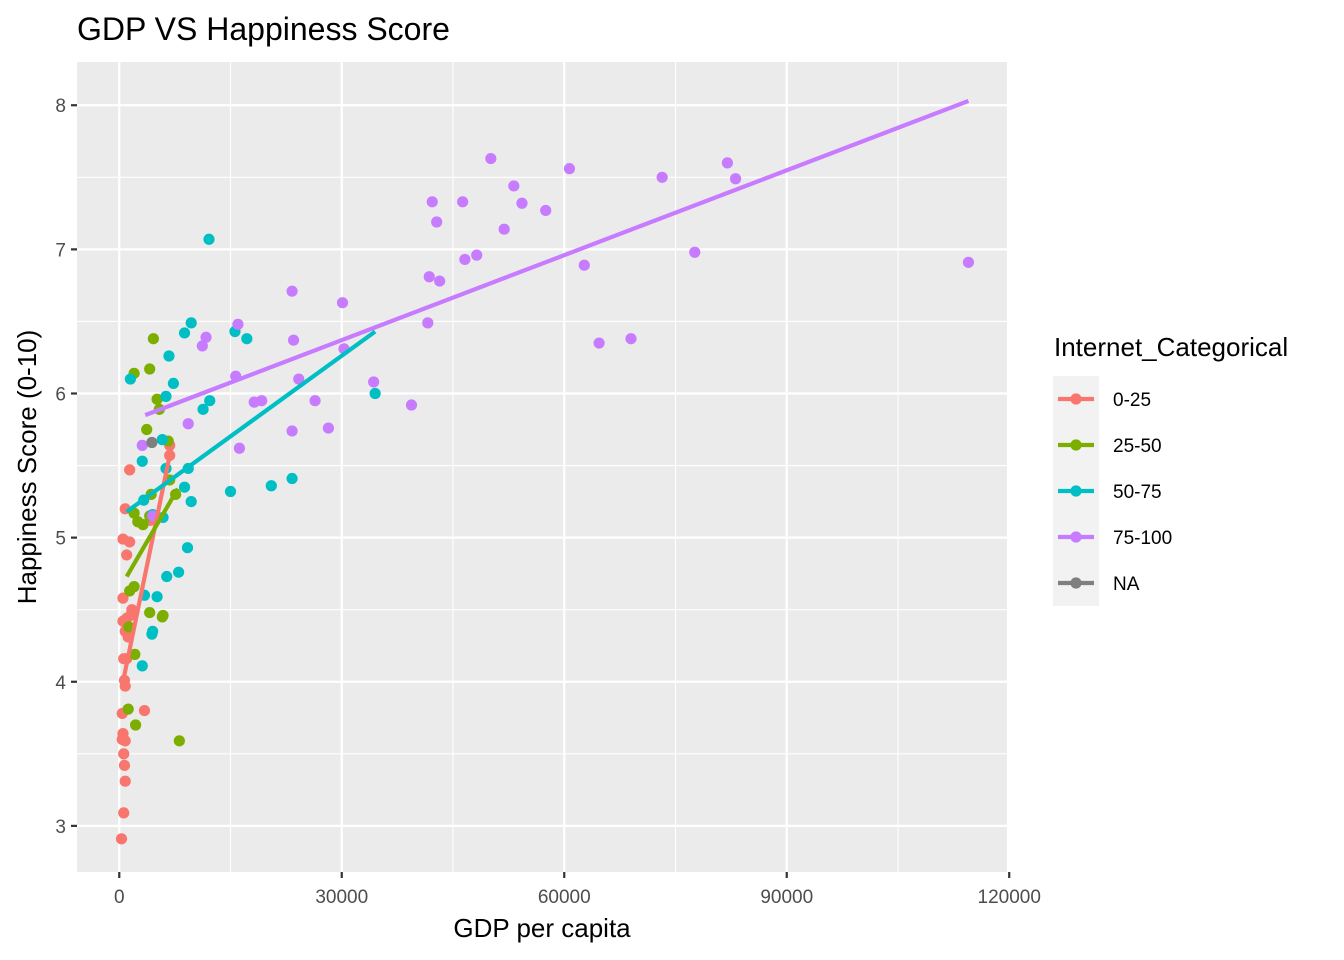 The width and height of the screenshot is (1344, 960). What do you see at coordinates (1137, 446) in the screenshot?
I see `legend-label: 25-50` at bounding box center [1137, 446].